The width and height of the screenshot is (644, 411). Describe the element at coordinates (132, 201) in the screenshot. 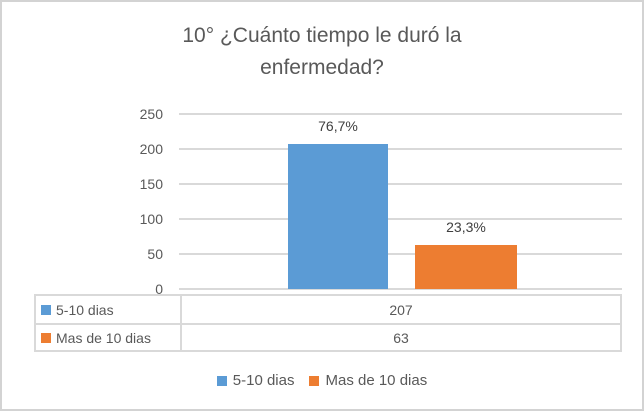

I see `y-axis: 0 50 100 150 200 250` at that location.